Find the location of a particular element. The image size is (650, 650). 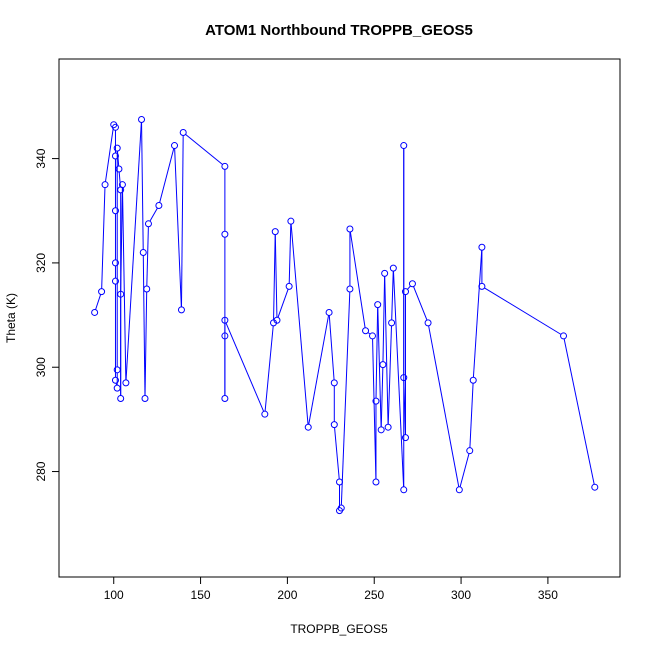

x-tick-label: 200 is located at coordinates (287, 595).